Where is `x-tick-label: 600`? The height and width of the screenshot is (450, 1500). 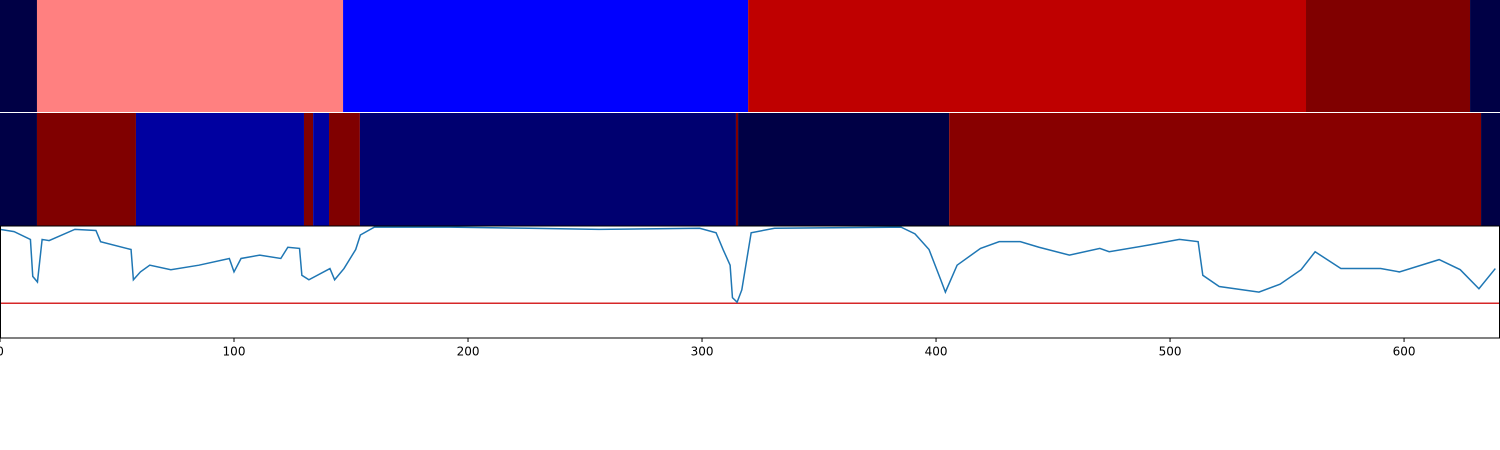
x-tick-label: 600 is located at coordinates (1404, 352).